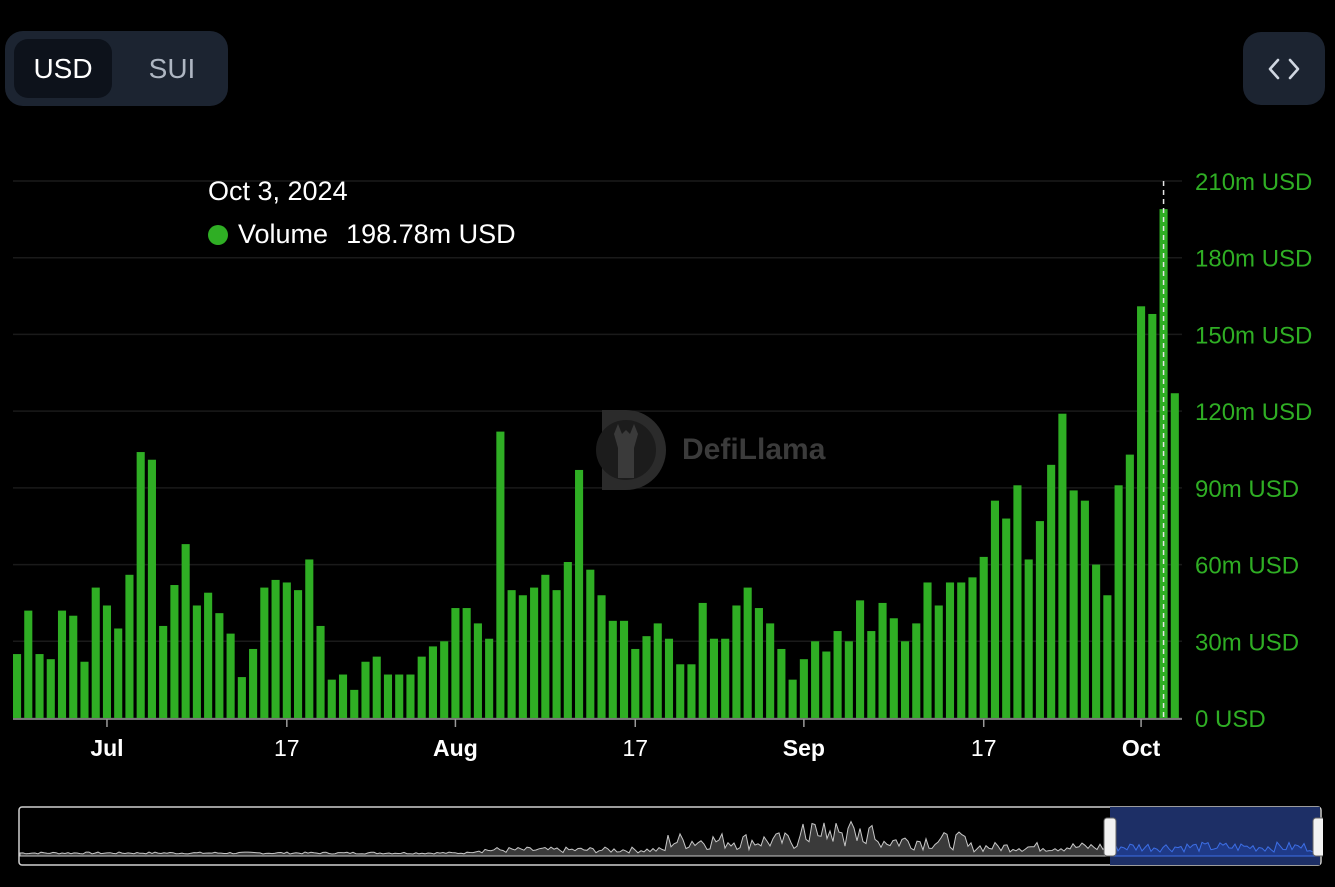 The width and height of the screenshot is (1335, 887). I want to click on brush-handle-left, so click(1110, 837).